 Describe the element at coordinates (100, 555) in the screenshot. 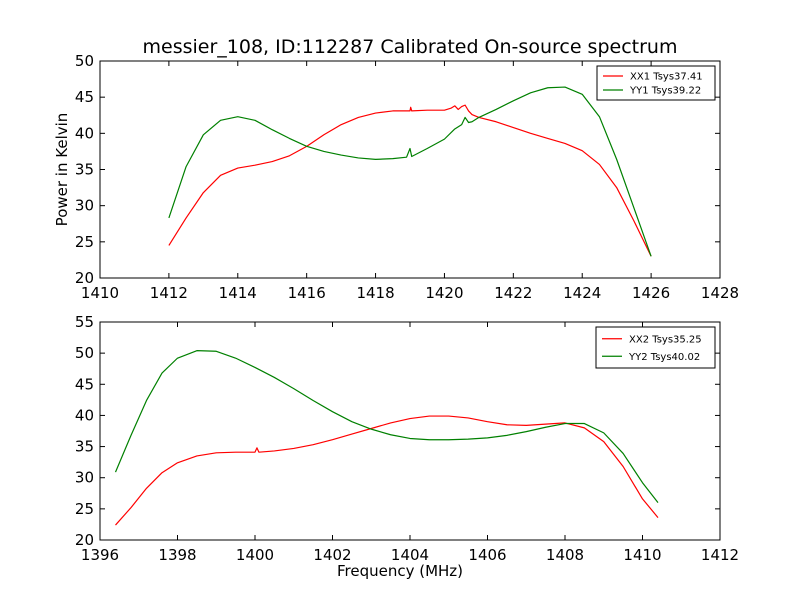

I see `x-tick-label: 1396` at that location.